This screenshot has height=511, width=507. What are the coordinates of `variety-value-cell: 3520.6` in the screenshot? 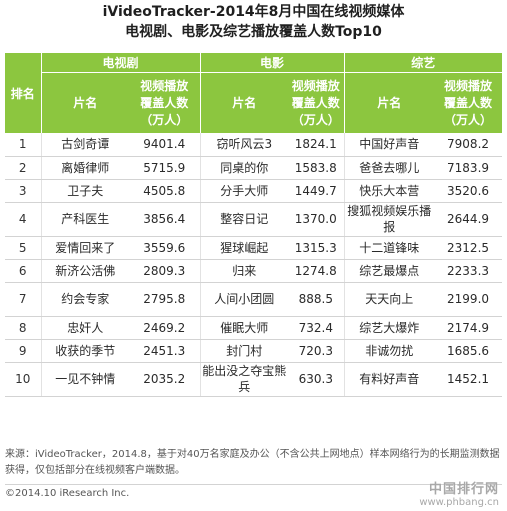 It's located at (468, 191).